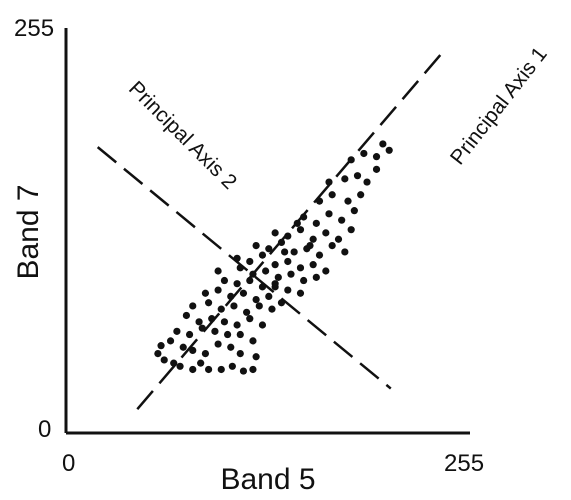 The image size is (571, 500). I want to click on principal-axis-2-label: Principal Axis 2, so click(182, 135).